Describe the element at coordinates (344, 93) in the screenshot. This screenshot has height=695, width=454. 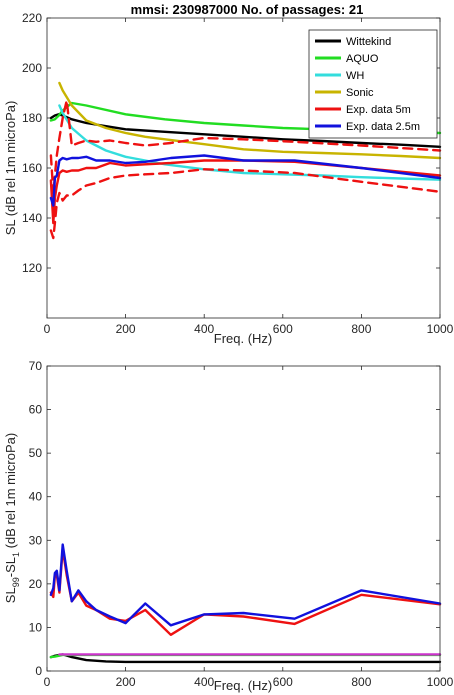
I see `legend-entry-sonic: Sonic` at that location.